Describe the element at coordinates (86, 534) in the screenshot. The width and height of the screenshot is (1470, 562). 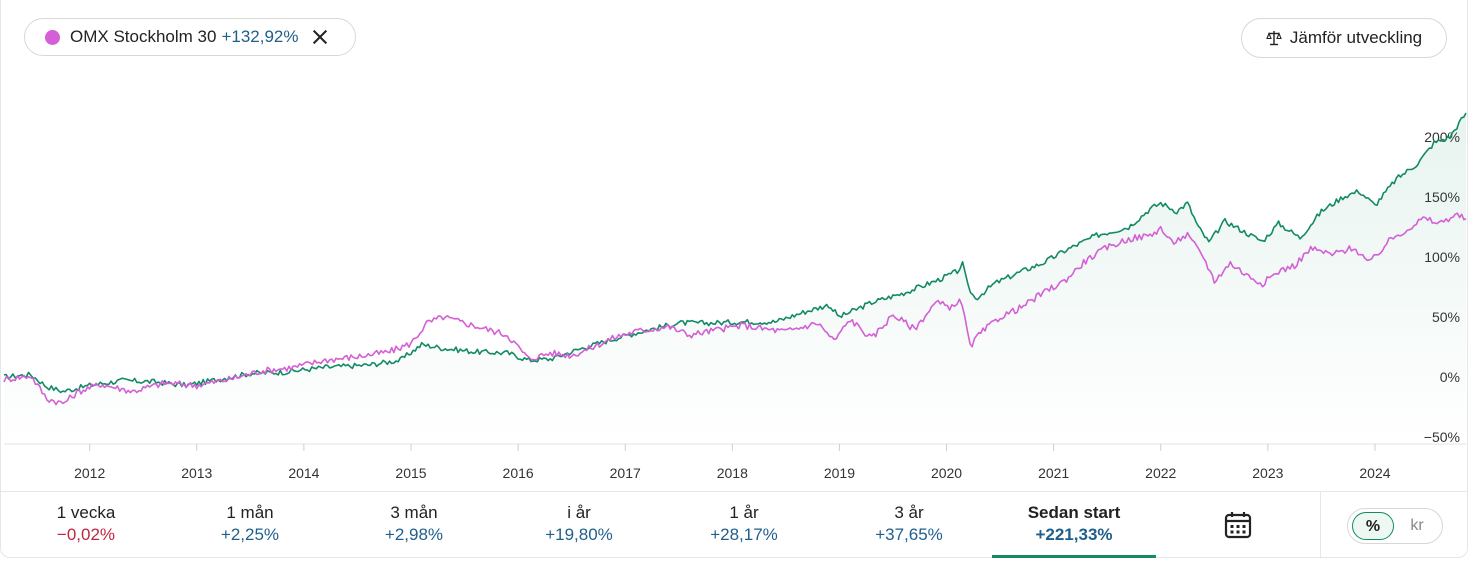
I see `period-value: −0,02%` at that location.